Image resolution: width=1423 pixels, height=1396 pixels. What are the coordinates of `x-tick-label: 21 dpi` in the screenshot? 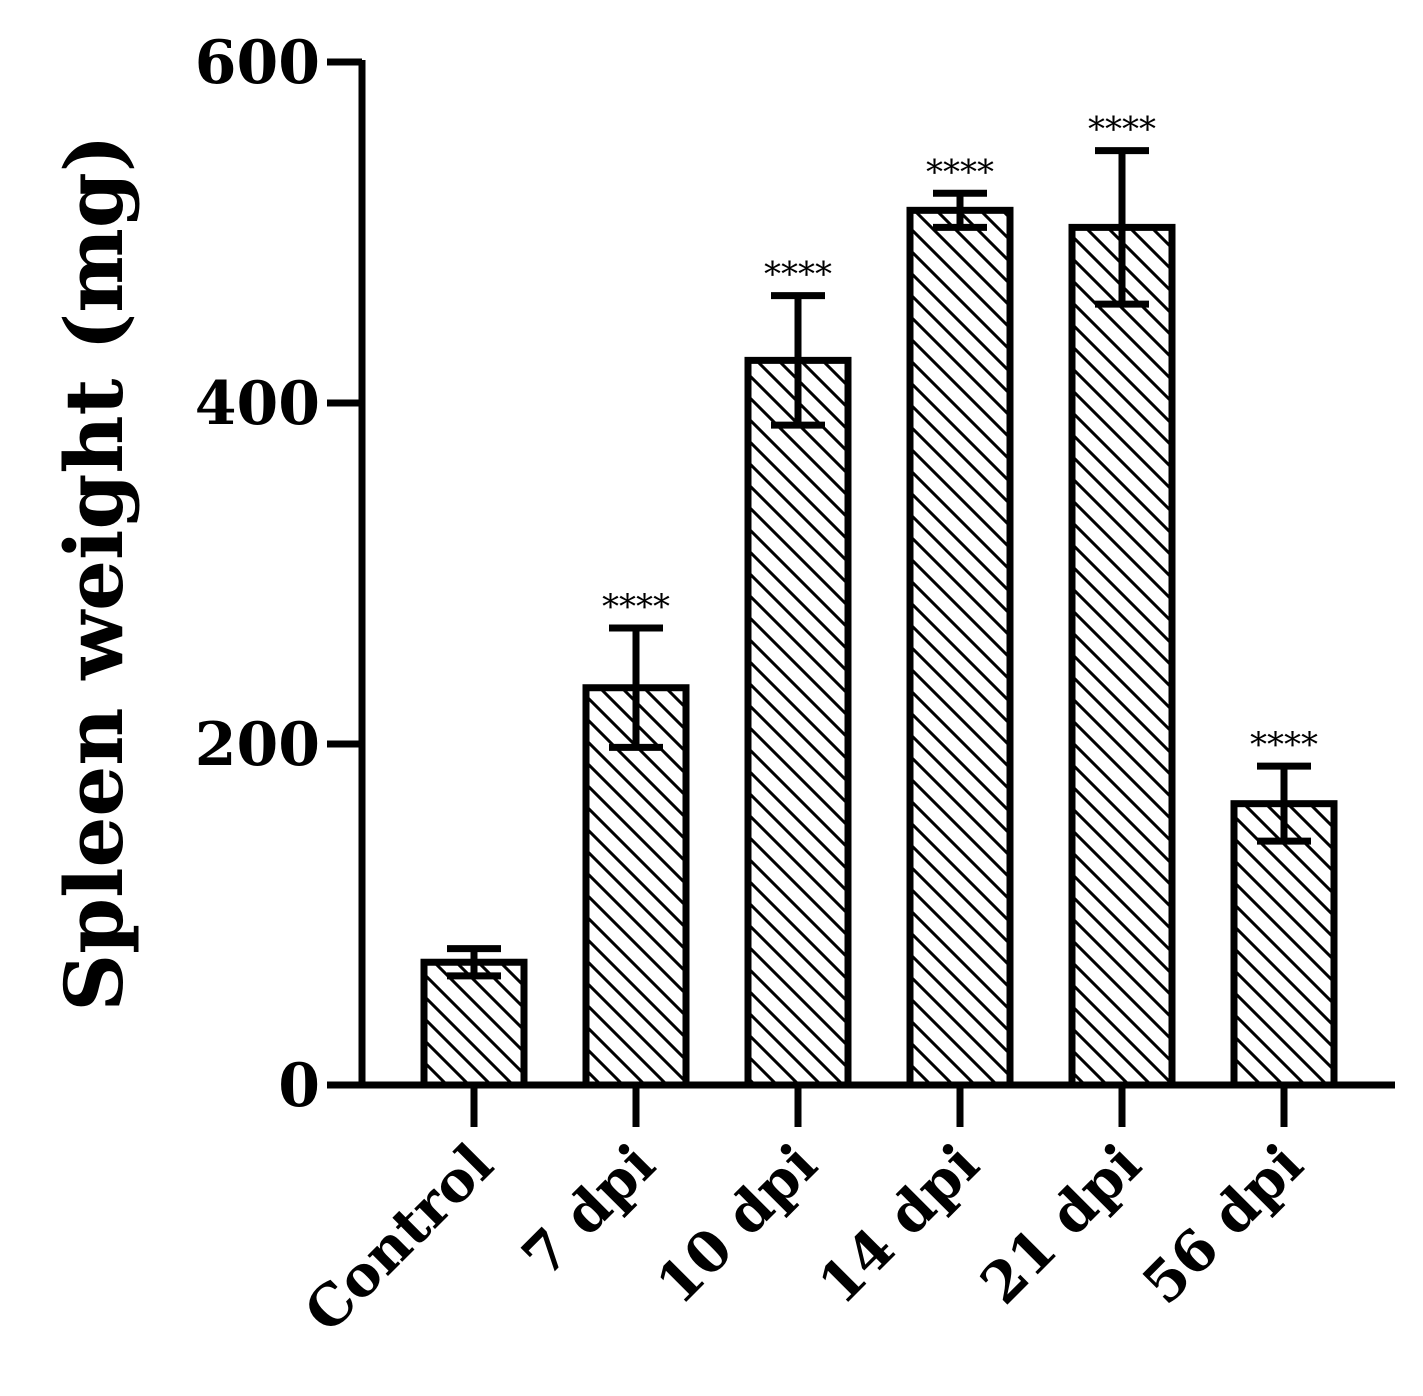 It's located at (1061, 1224).